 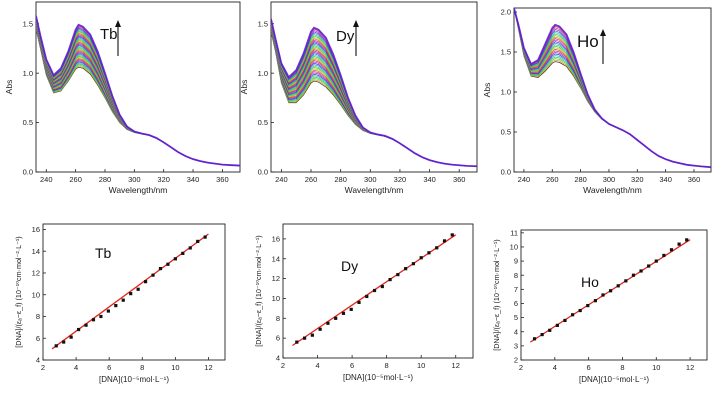 What do you see at coordinates (276, 258) in the screenshot?
I see `y-tick-label: 14` at bounding box center [276, 258].